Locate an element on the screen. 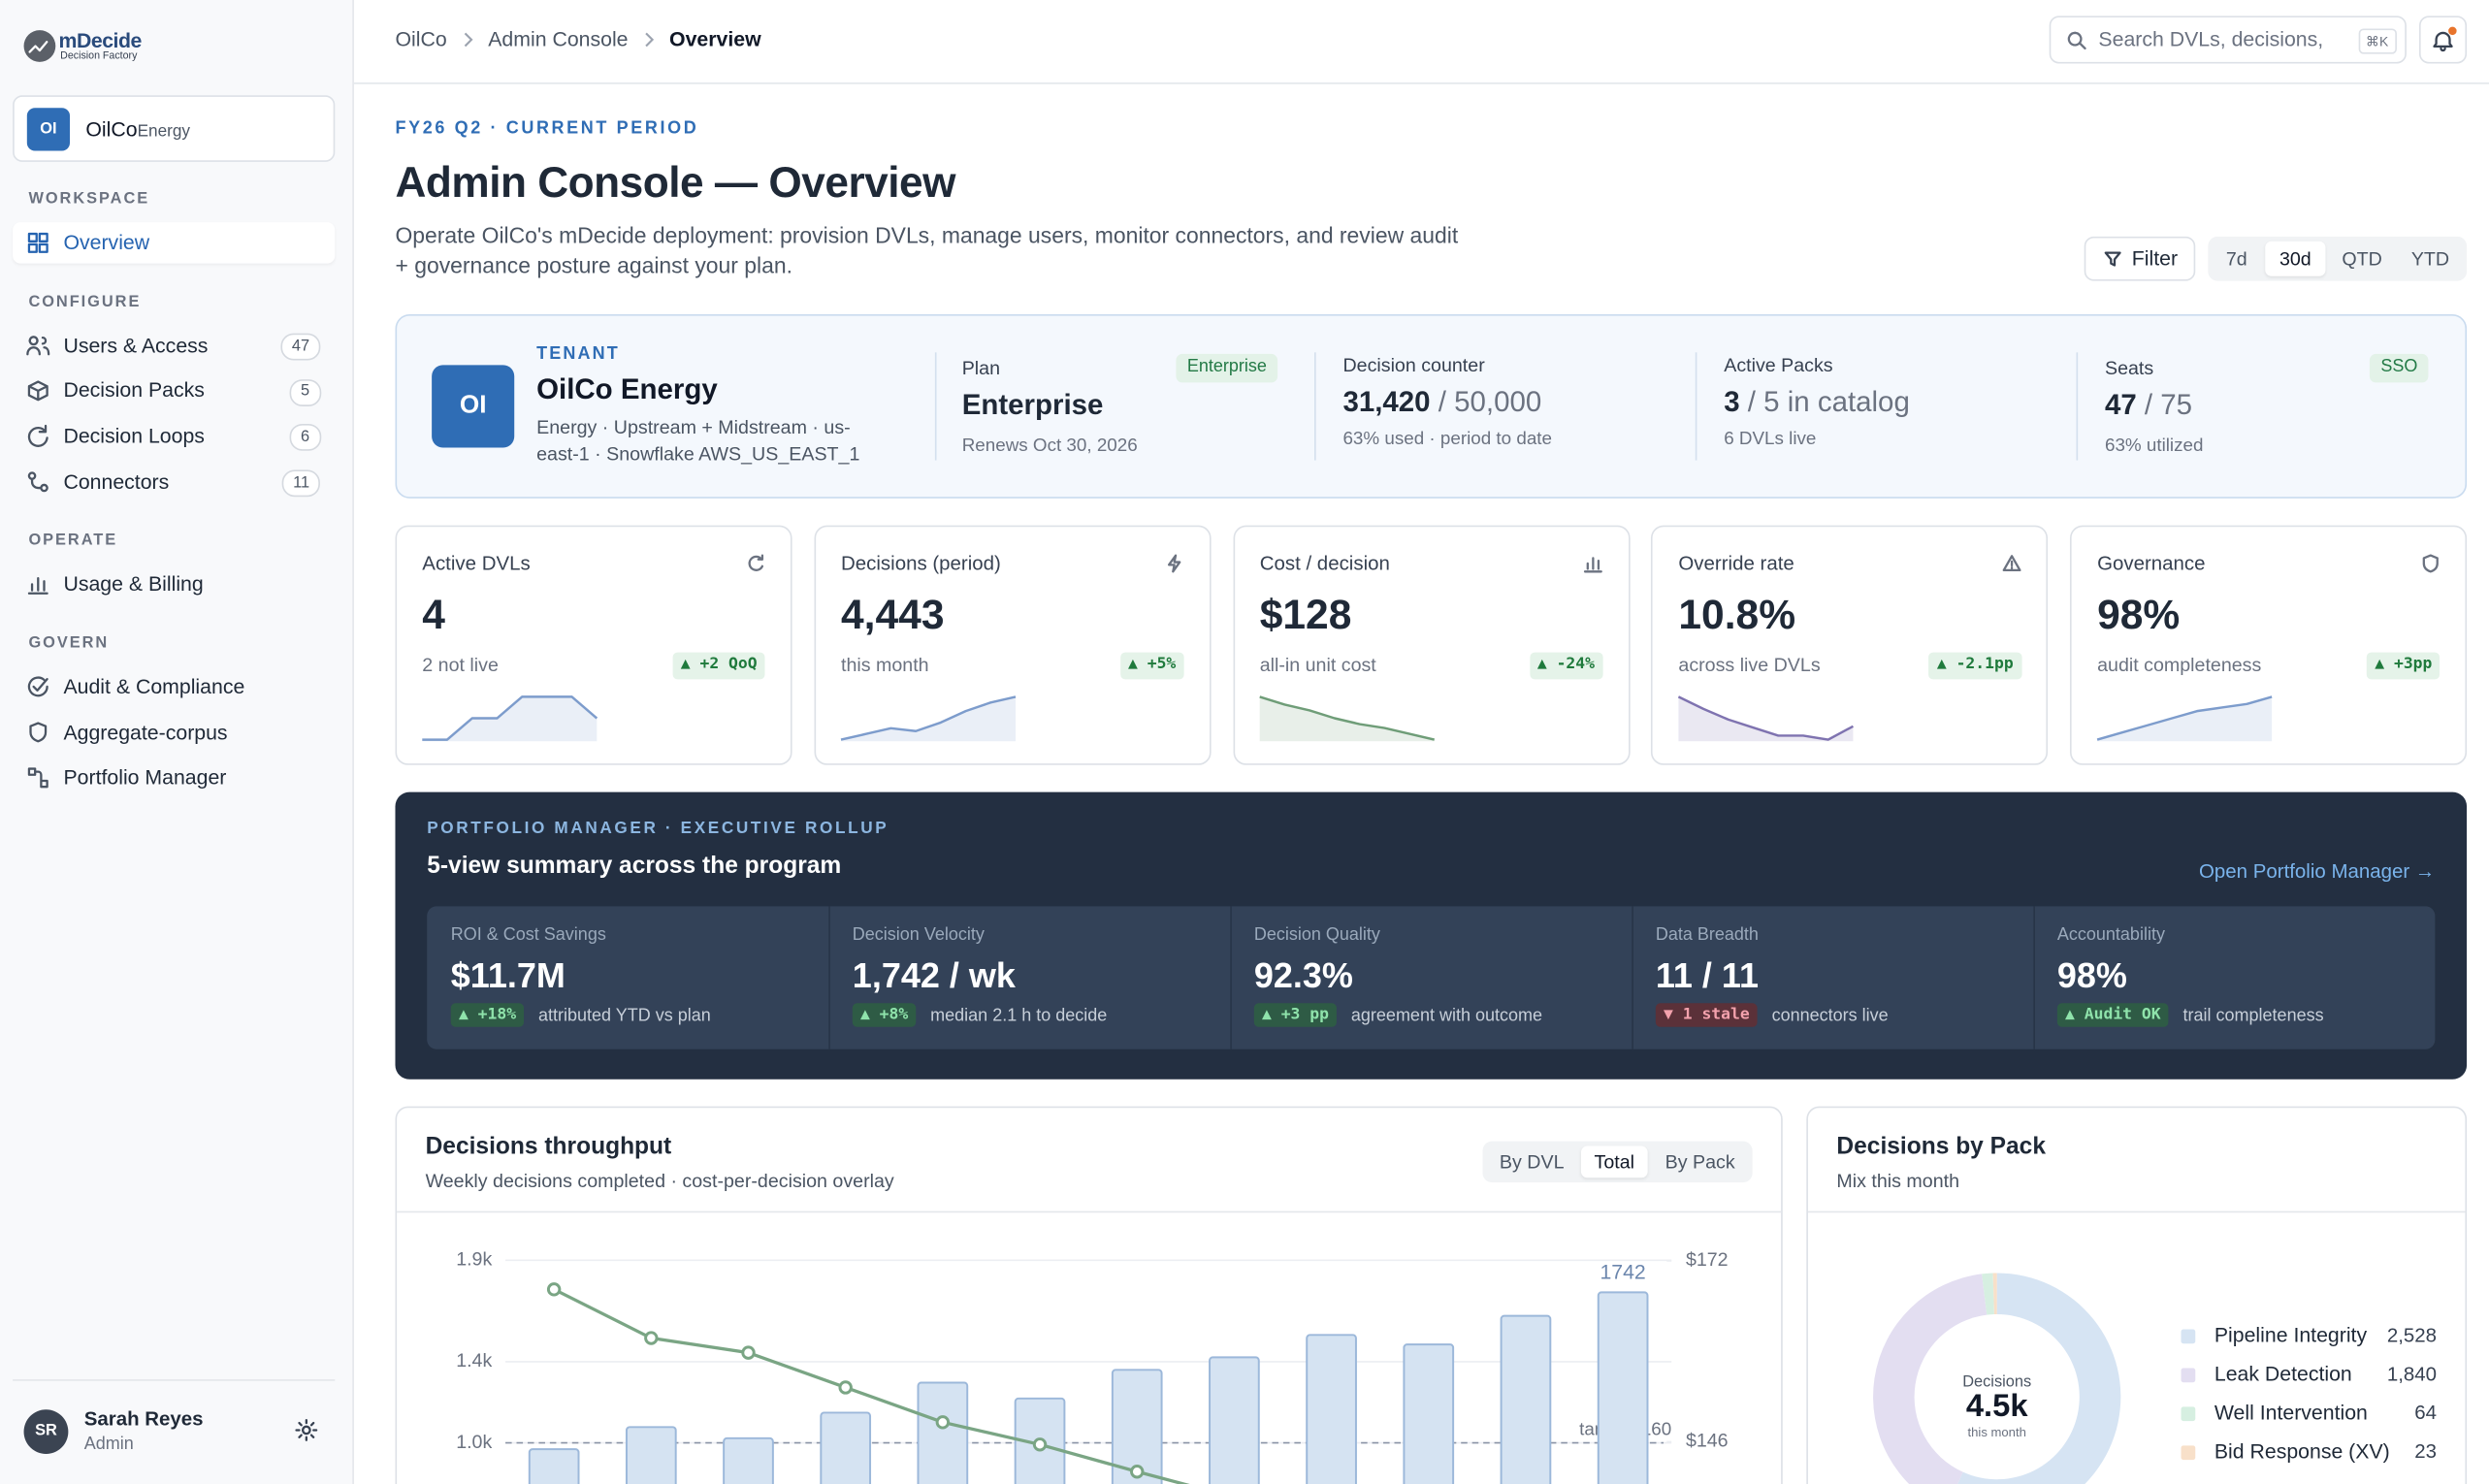 This screenshot has width=2489, height=1484. nav-item: Usage & Billing is located at coordinates (133, 584).